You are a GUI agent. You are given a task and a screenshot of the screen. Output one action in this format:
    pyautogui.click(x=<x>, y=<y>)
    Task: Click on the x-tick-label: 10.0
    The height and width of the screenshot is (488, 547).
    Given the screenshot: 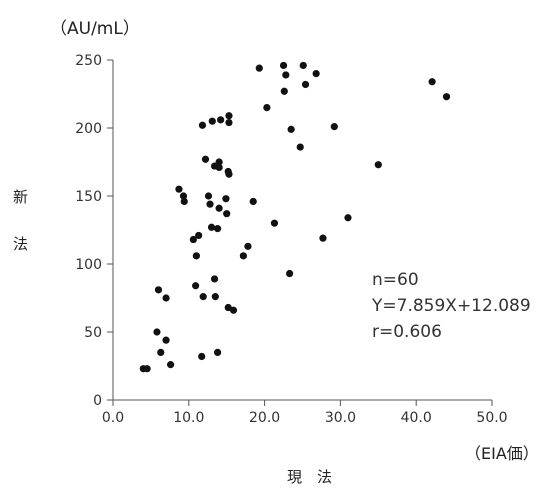 What is the action you would take?
    pyautogui.click(x=188, y=418)
    